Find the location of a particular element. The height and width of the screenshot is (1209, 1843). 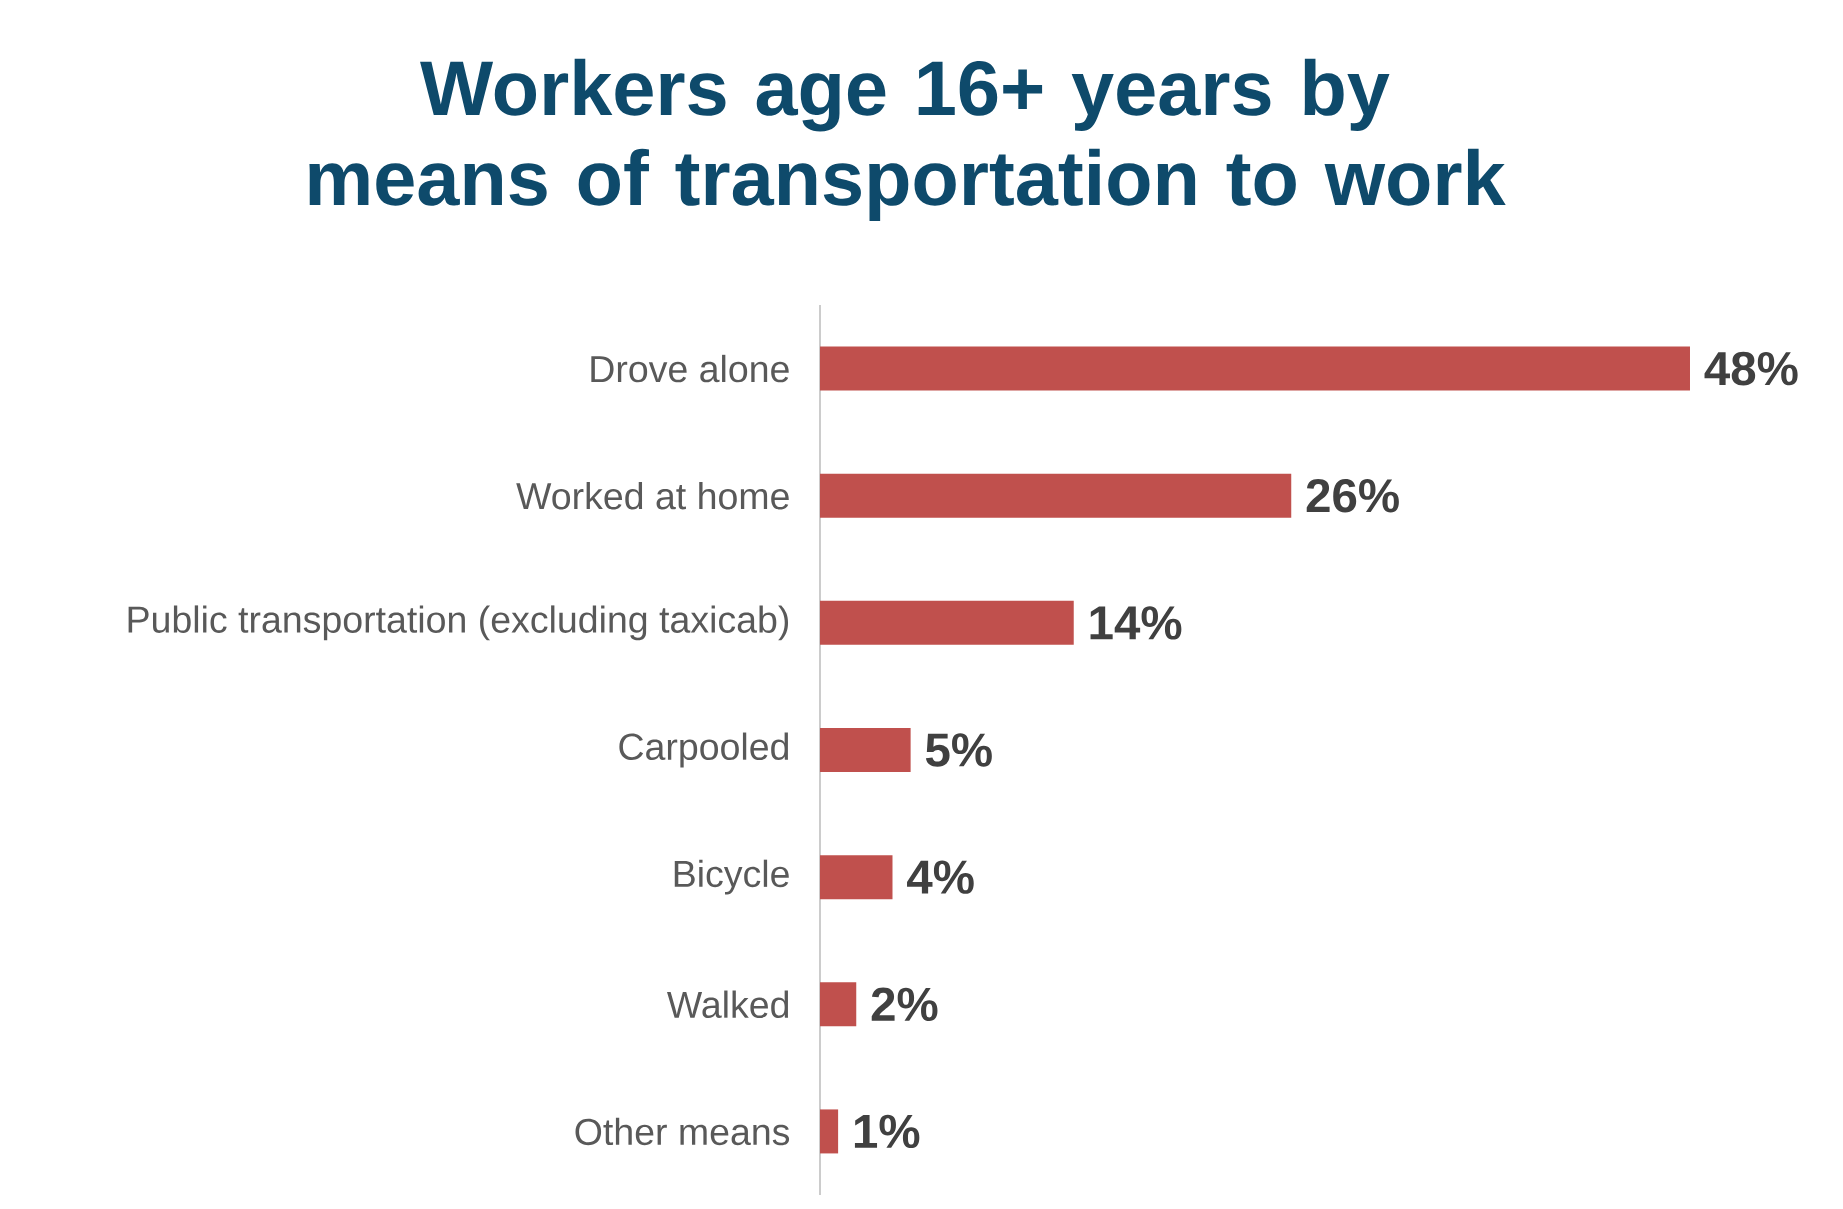

data-label: 48% is located at coordinates (1751, 368).